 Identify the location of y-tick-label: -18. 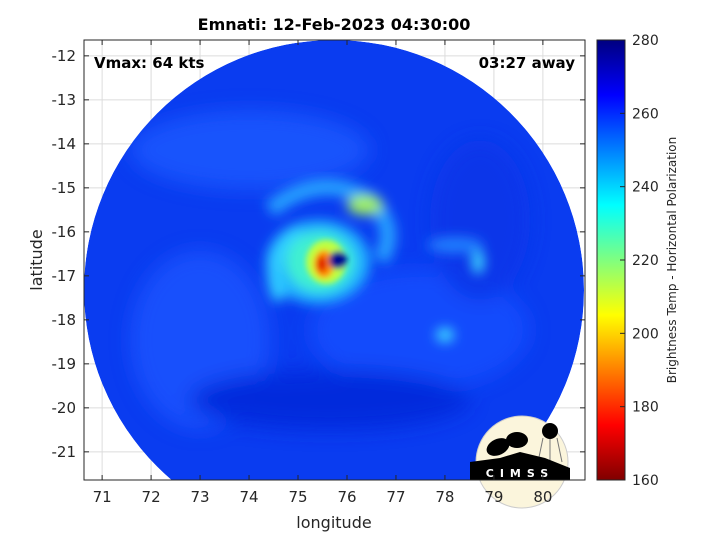
(64, 320).